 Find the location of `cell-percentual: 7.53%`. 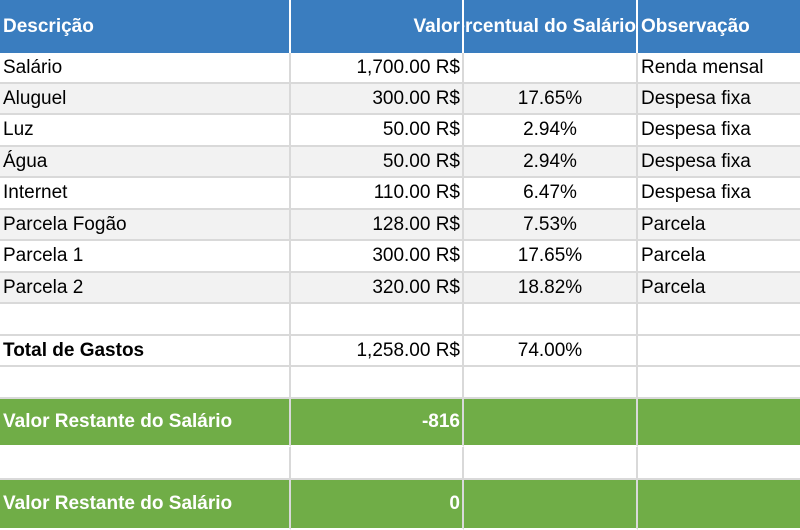

cell-percentual: 7.53% is located at coordinates (551, 225).